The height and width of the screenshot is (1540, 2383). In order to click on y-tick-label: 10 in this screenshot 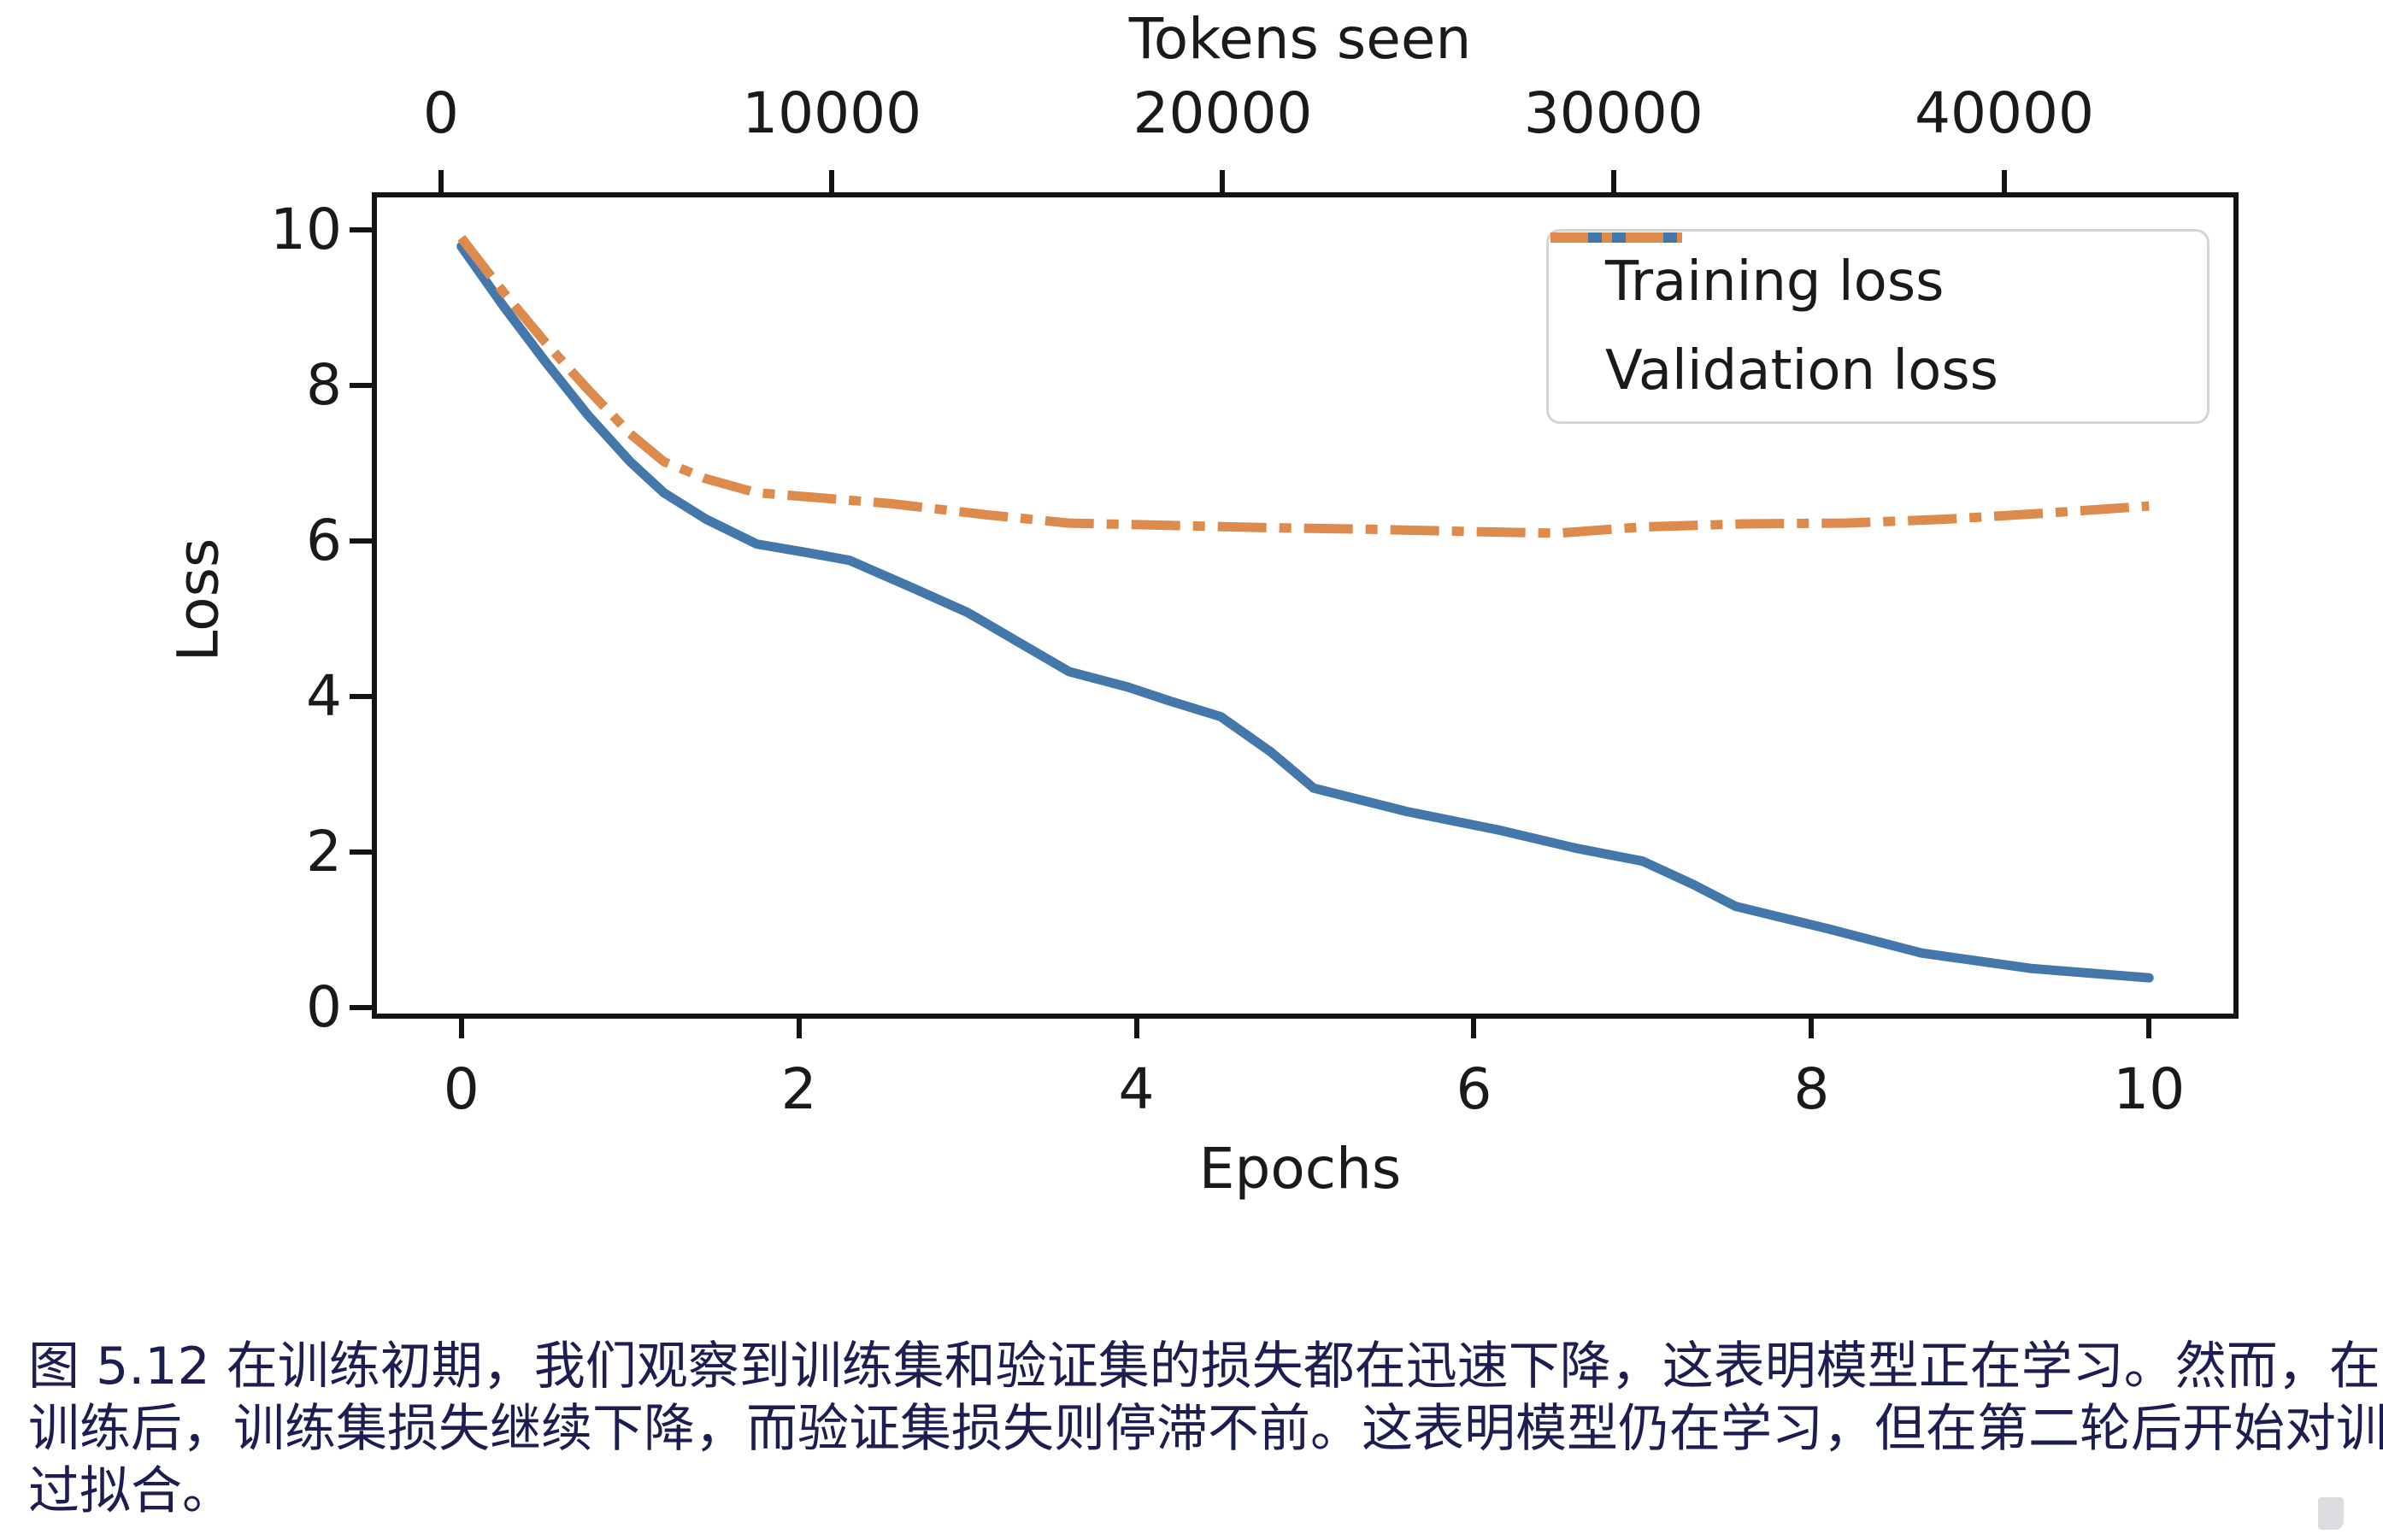, I will do `click(306, 230)`.